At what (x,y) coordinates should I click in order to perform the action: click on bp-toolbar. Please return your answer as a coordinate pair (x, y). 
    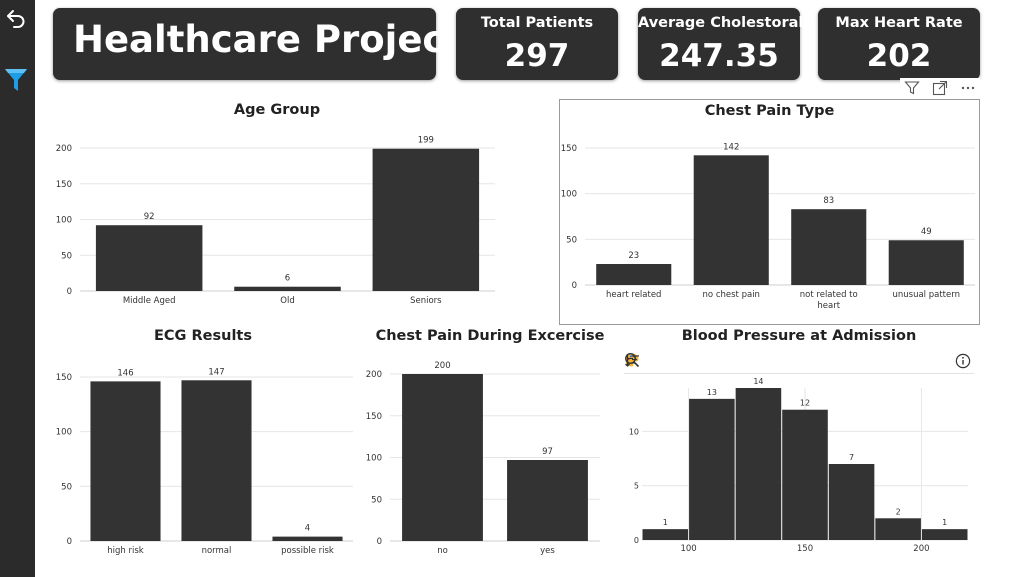
    Looking at the image, I should click on (657, 361).